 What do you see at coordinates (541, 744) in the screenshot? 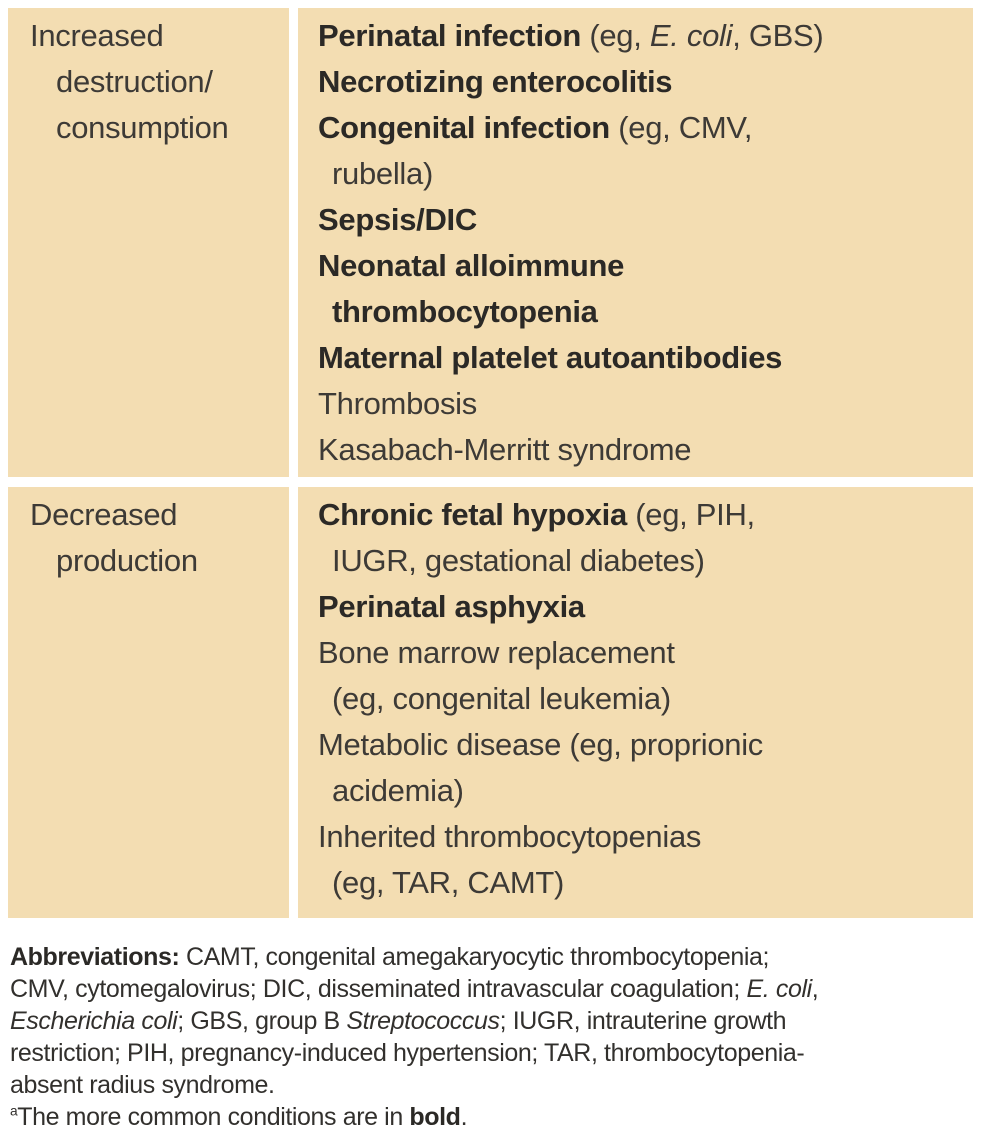
I see `text-segment: Metabolic disease (eg, proprionic` at bounding box center [541, 744].